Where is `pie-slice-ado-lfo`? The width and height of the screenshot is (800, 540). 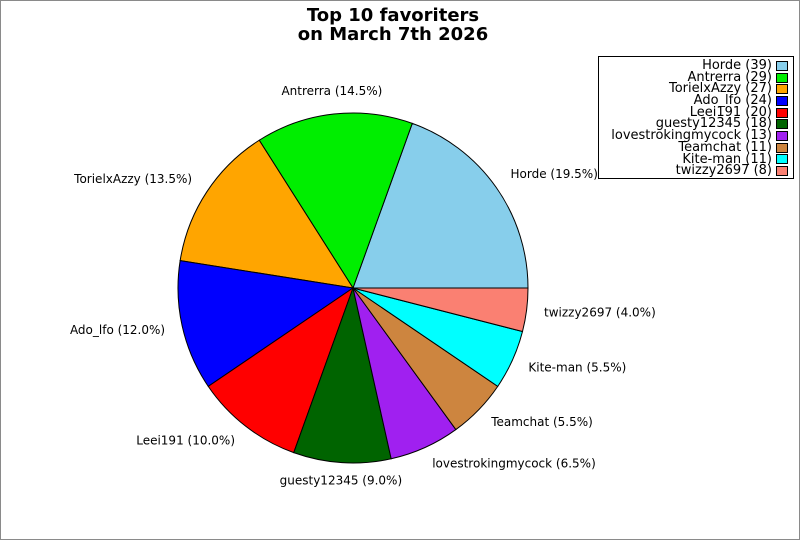 pie-slice-ado-lfo is located at coordinates (266, 324).